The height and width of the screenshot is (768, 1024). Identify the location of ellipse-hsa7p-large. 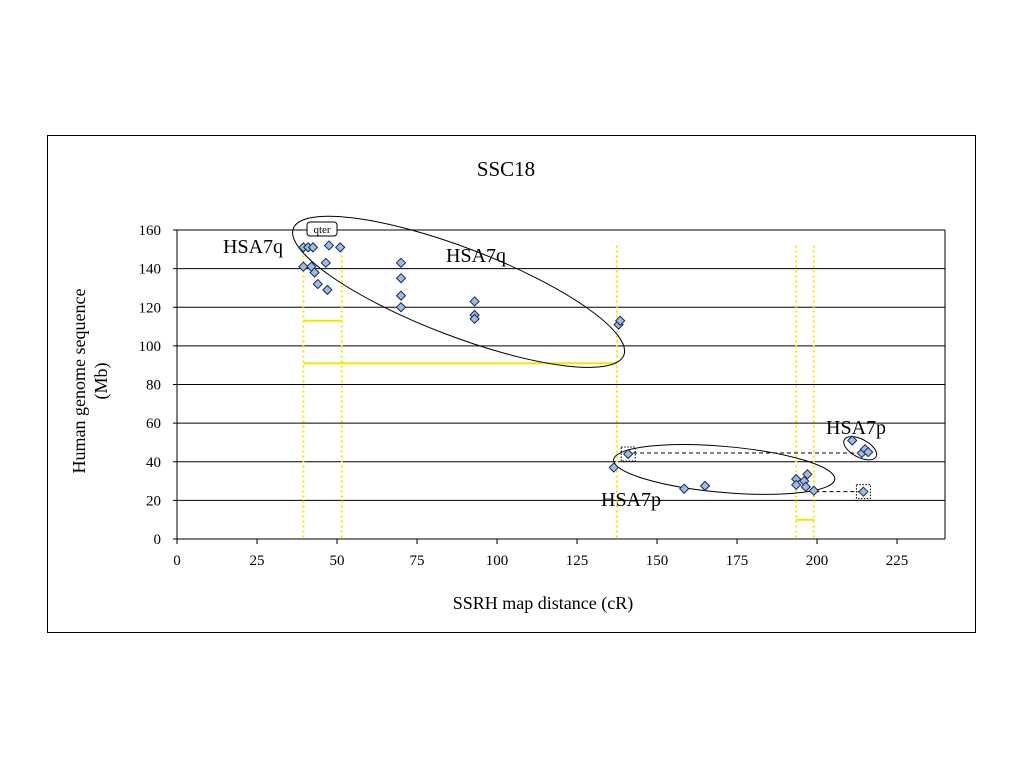
(724, 469).